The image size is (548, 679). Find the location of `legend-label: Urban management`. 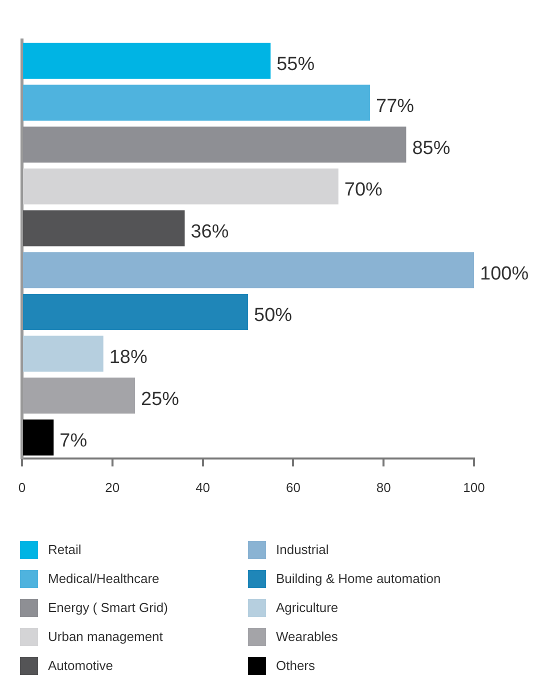

legend-label: Urban management is located at coordinates (105, 636).